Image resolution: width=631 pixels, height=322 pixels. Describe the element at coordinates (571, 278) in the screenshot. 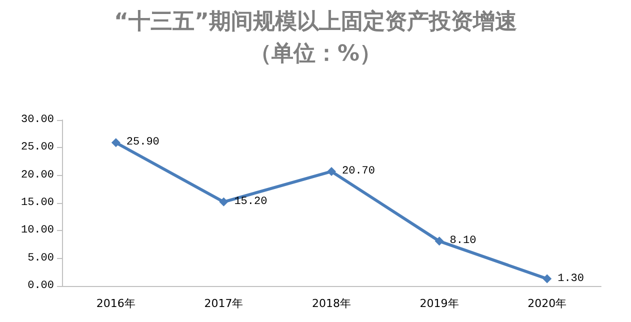

I see `data-label: 1.30` at that location.